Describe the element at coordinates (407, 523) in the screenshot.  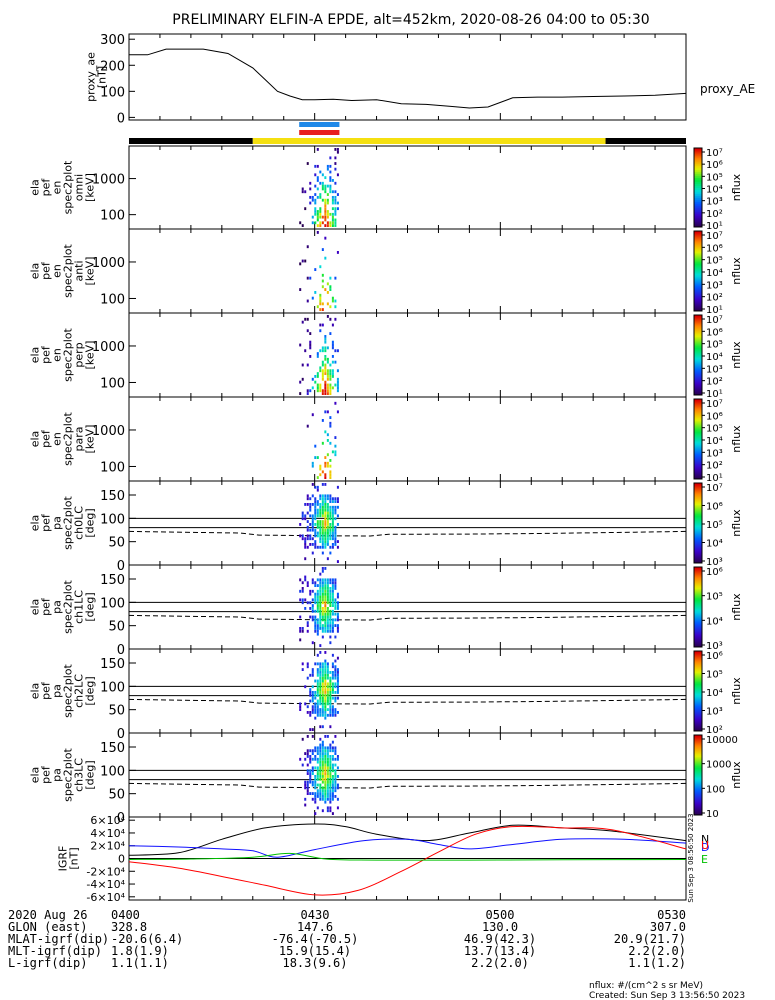
I see `pa_ch0-frame` at that location.